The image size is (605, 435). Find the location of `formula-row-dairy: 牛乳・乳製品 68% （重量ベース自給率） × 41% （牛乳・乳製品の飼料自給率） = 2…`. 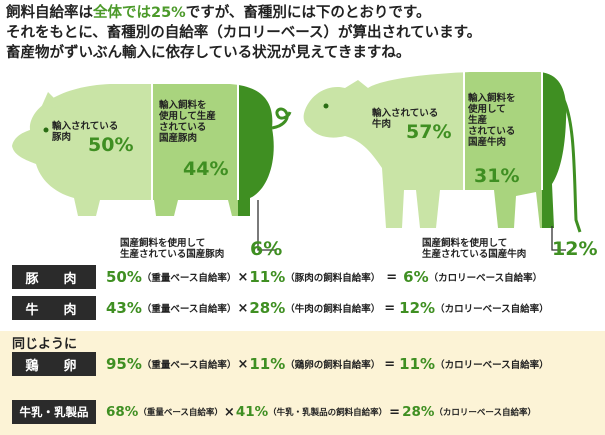

formula-row-dairy: 牛乳・乳製品 68% （重量ベース自給率） × 41% （牛乳・乳製品の飼料自給率） = 2… is located at coordinates (302, 413).